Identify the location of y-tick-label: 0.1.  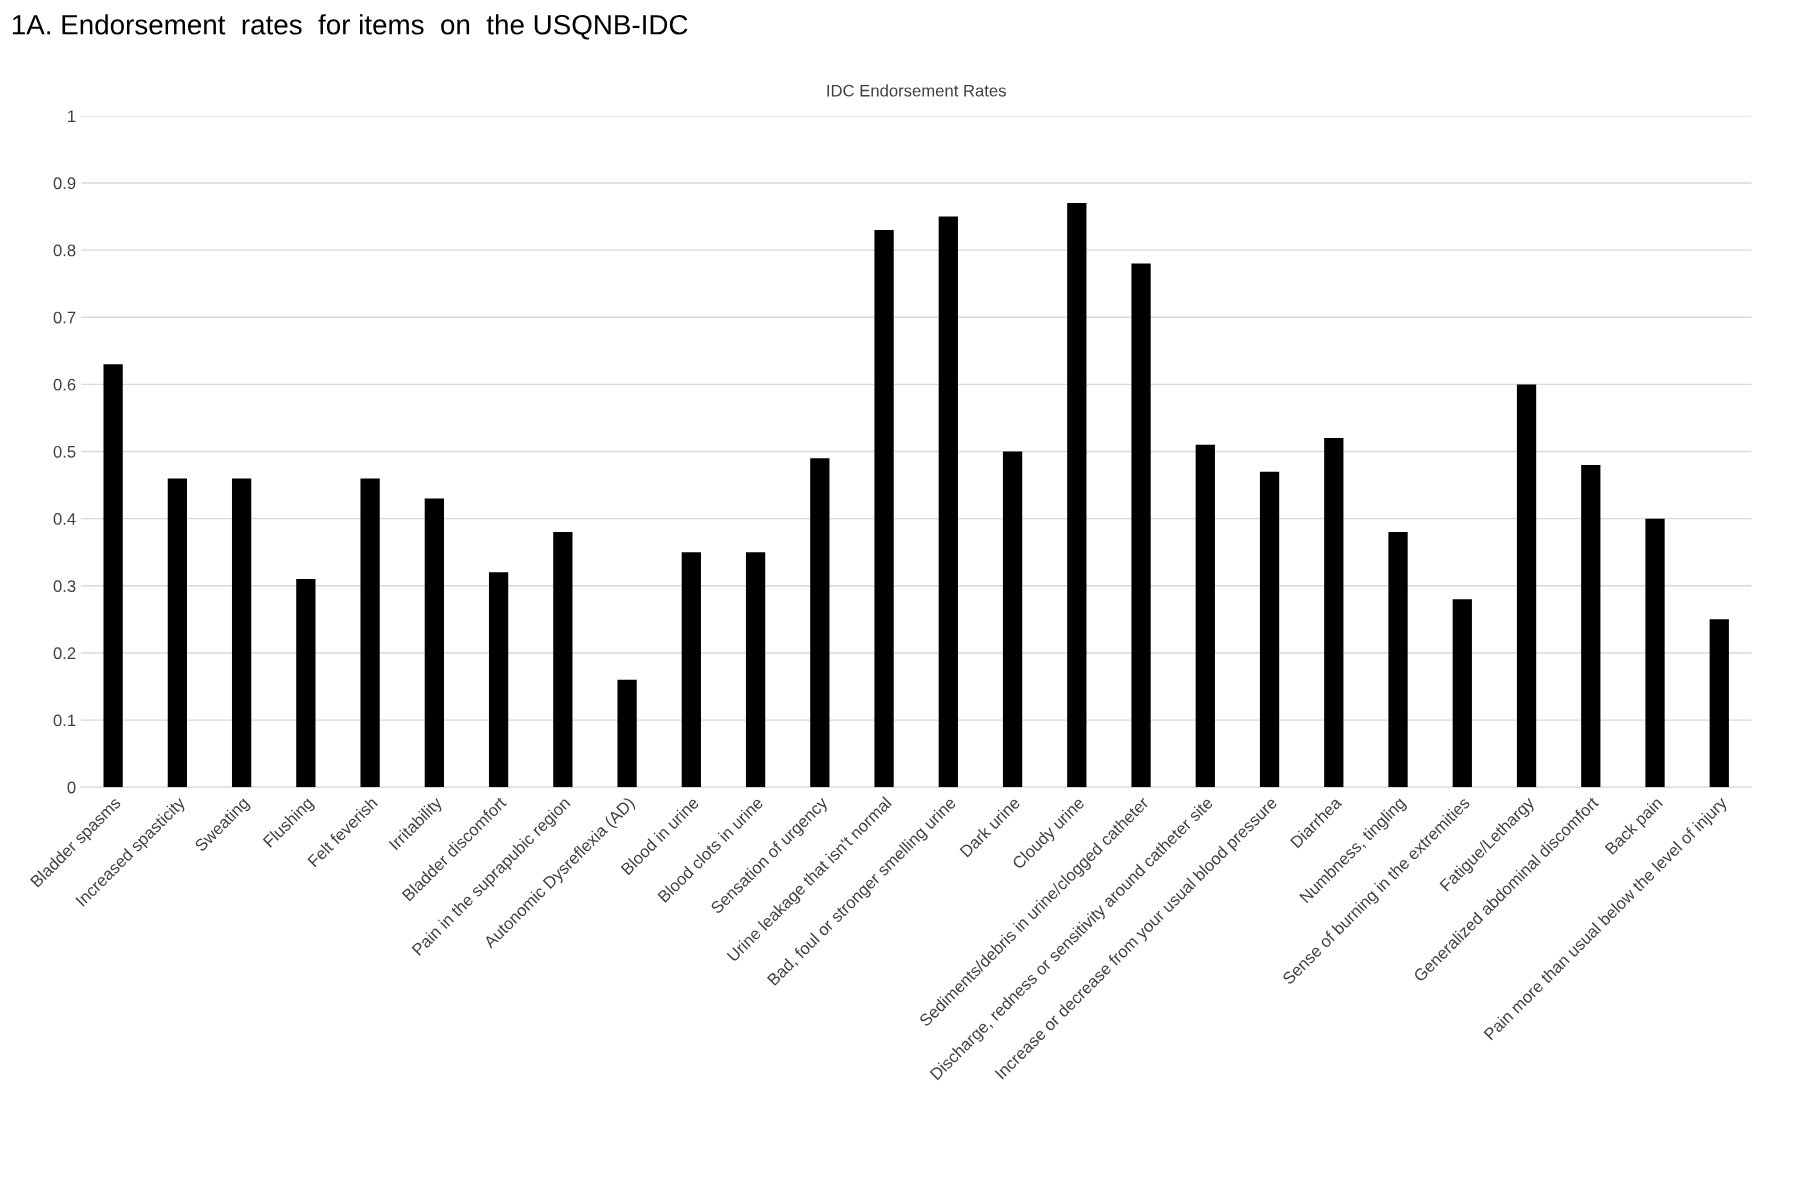
(64, 720).